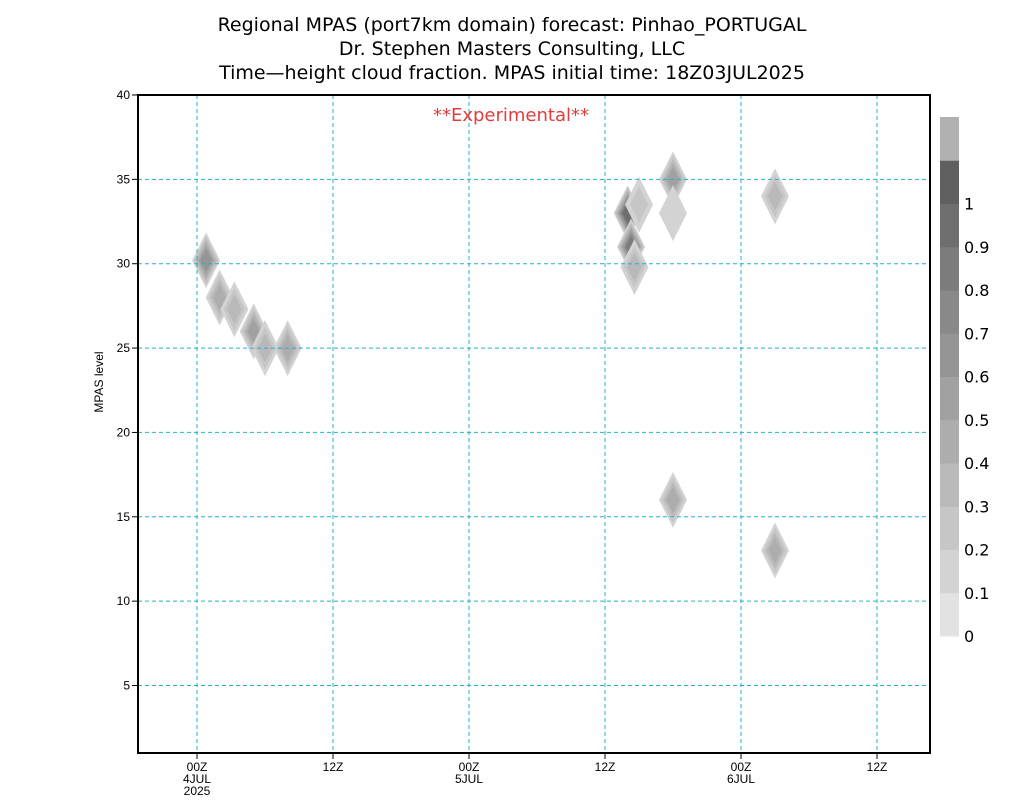 This screenshot has width=1024, height=800. Describe the element at coordinates (124, 517) in the screenshot. I see `y-tick-label-15: 15` at that location.